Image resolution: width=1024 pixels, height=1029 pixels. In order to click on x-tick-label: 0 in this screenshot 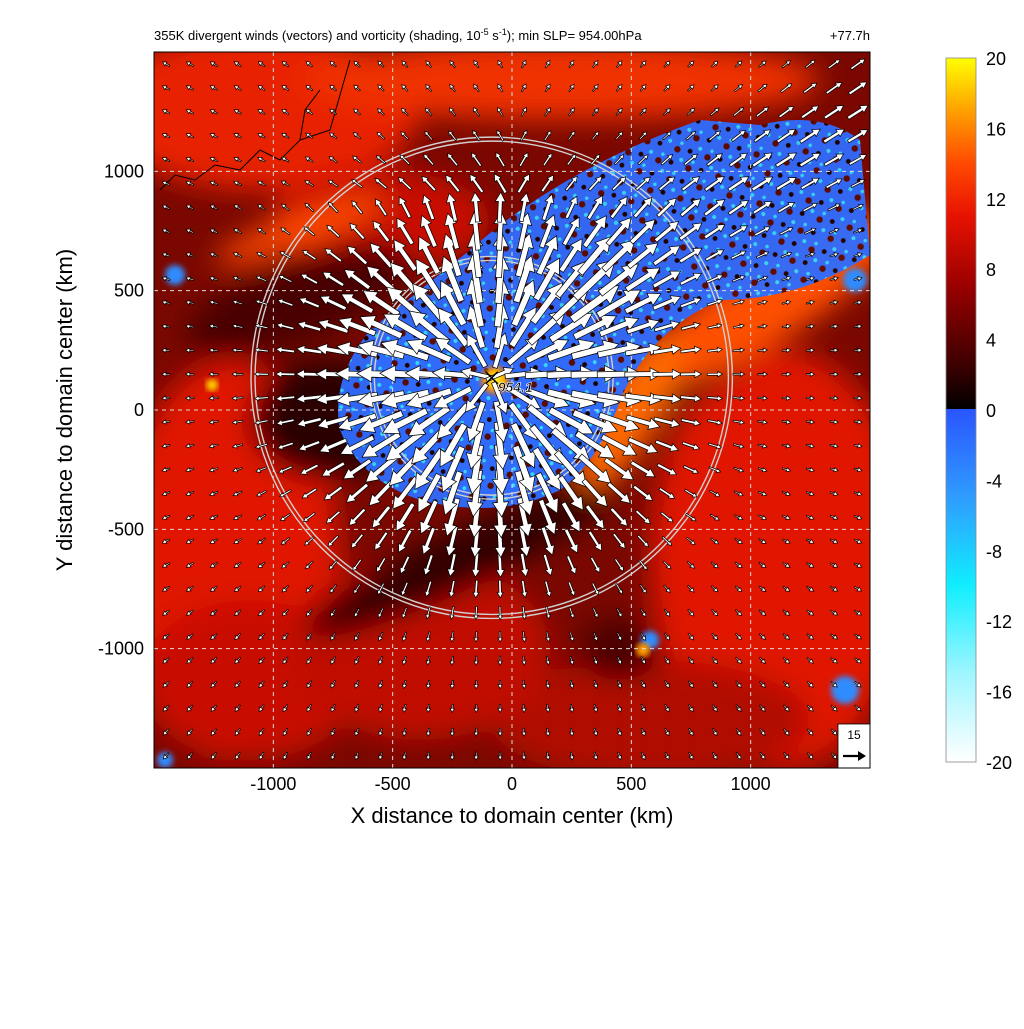, I will do `click(512, 784)`.